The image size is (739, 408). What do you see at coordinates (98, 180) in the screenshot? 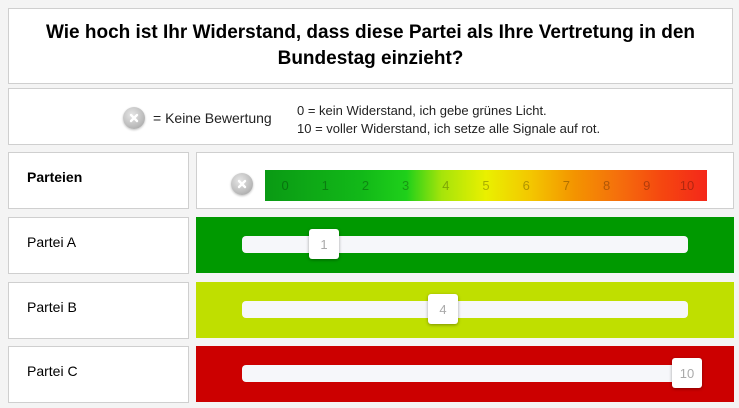
I see `parties-header: Parteien` at bounding box center [98, 180].